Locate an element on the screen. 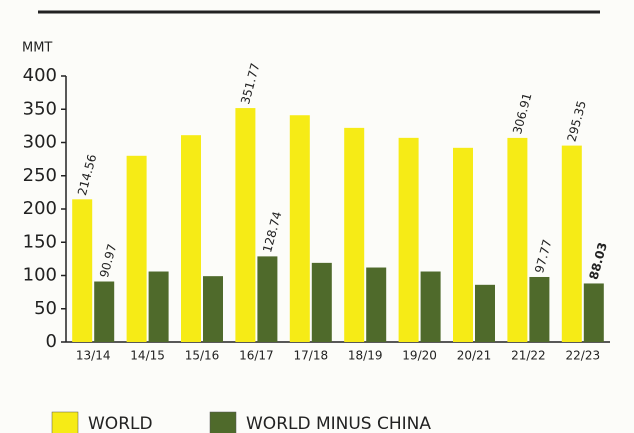 The width and height of the screenshot is (634, 433). y-tick-label: 50 is located at coordinates (45, 308).